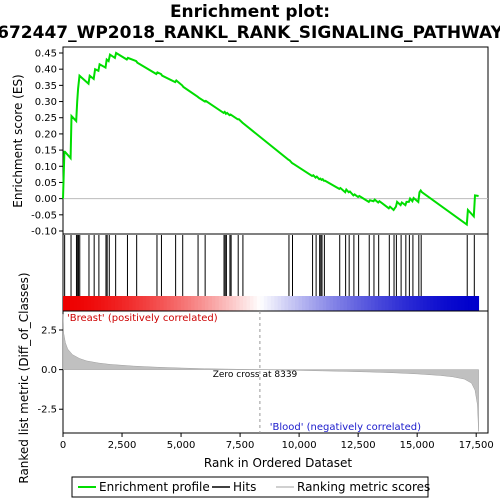 Image resolution: width=500 pixels, height=500 pixels. I want to click on es-y-tick-label: 0.35, so click(46, 86).